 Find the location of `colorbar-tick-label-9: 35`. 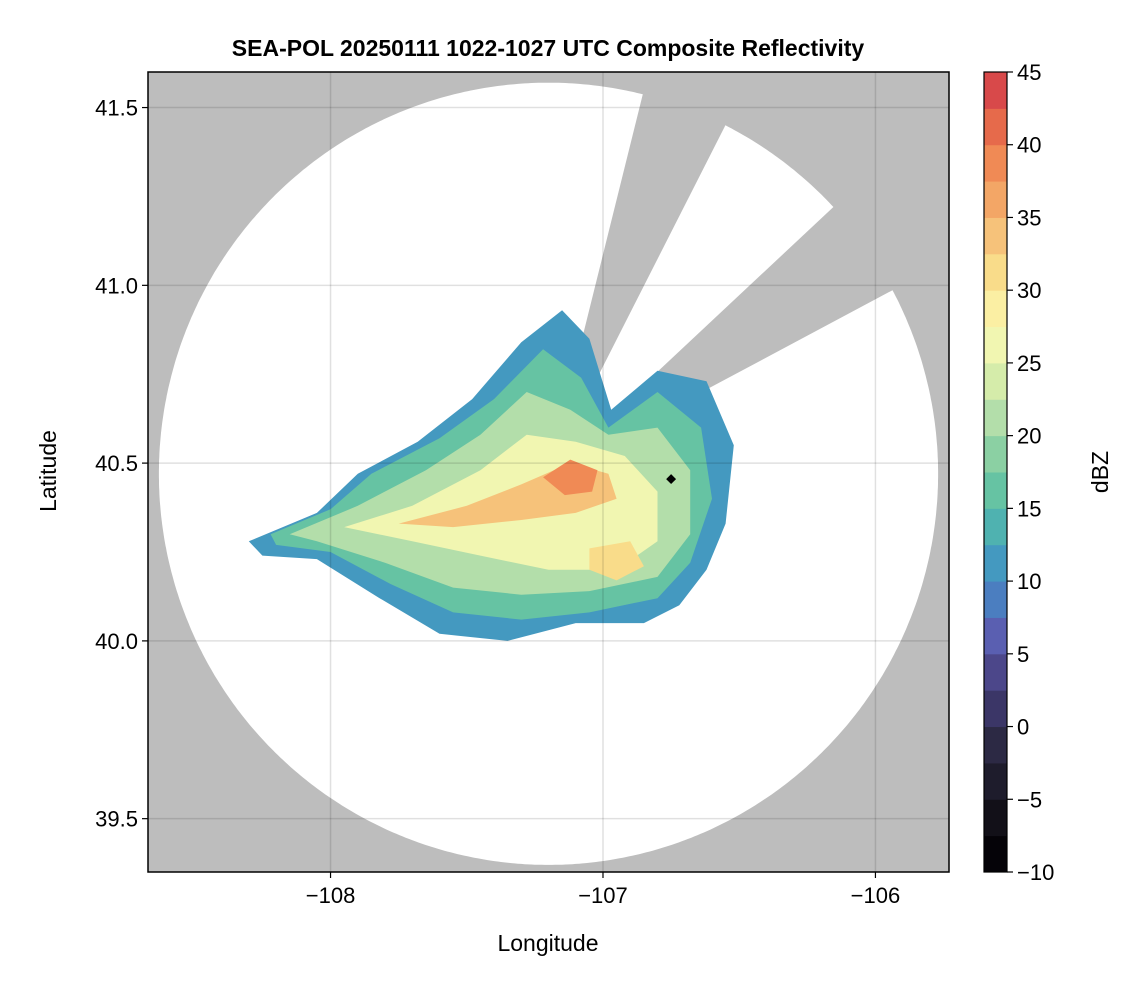

colorbar-tick-label-9: 35 is located at coordinates (1029, 217).